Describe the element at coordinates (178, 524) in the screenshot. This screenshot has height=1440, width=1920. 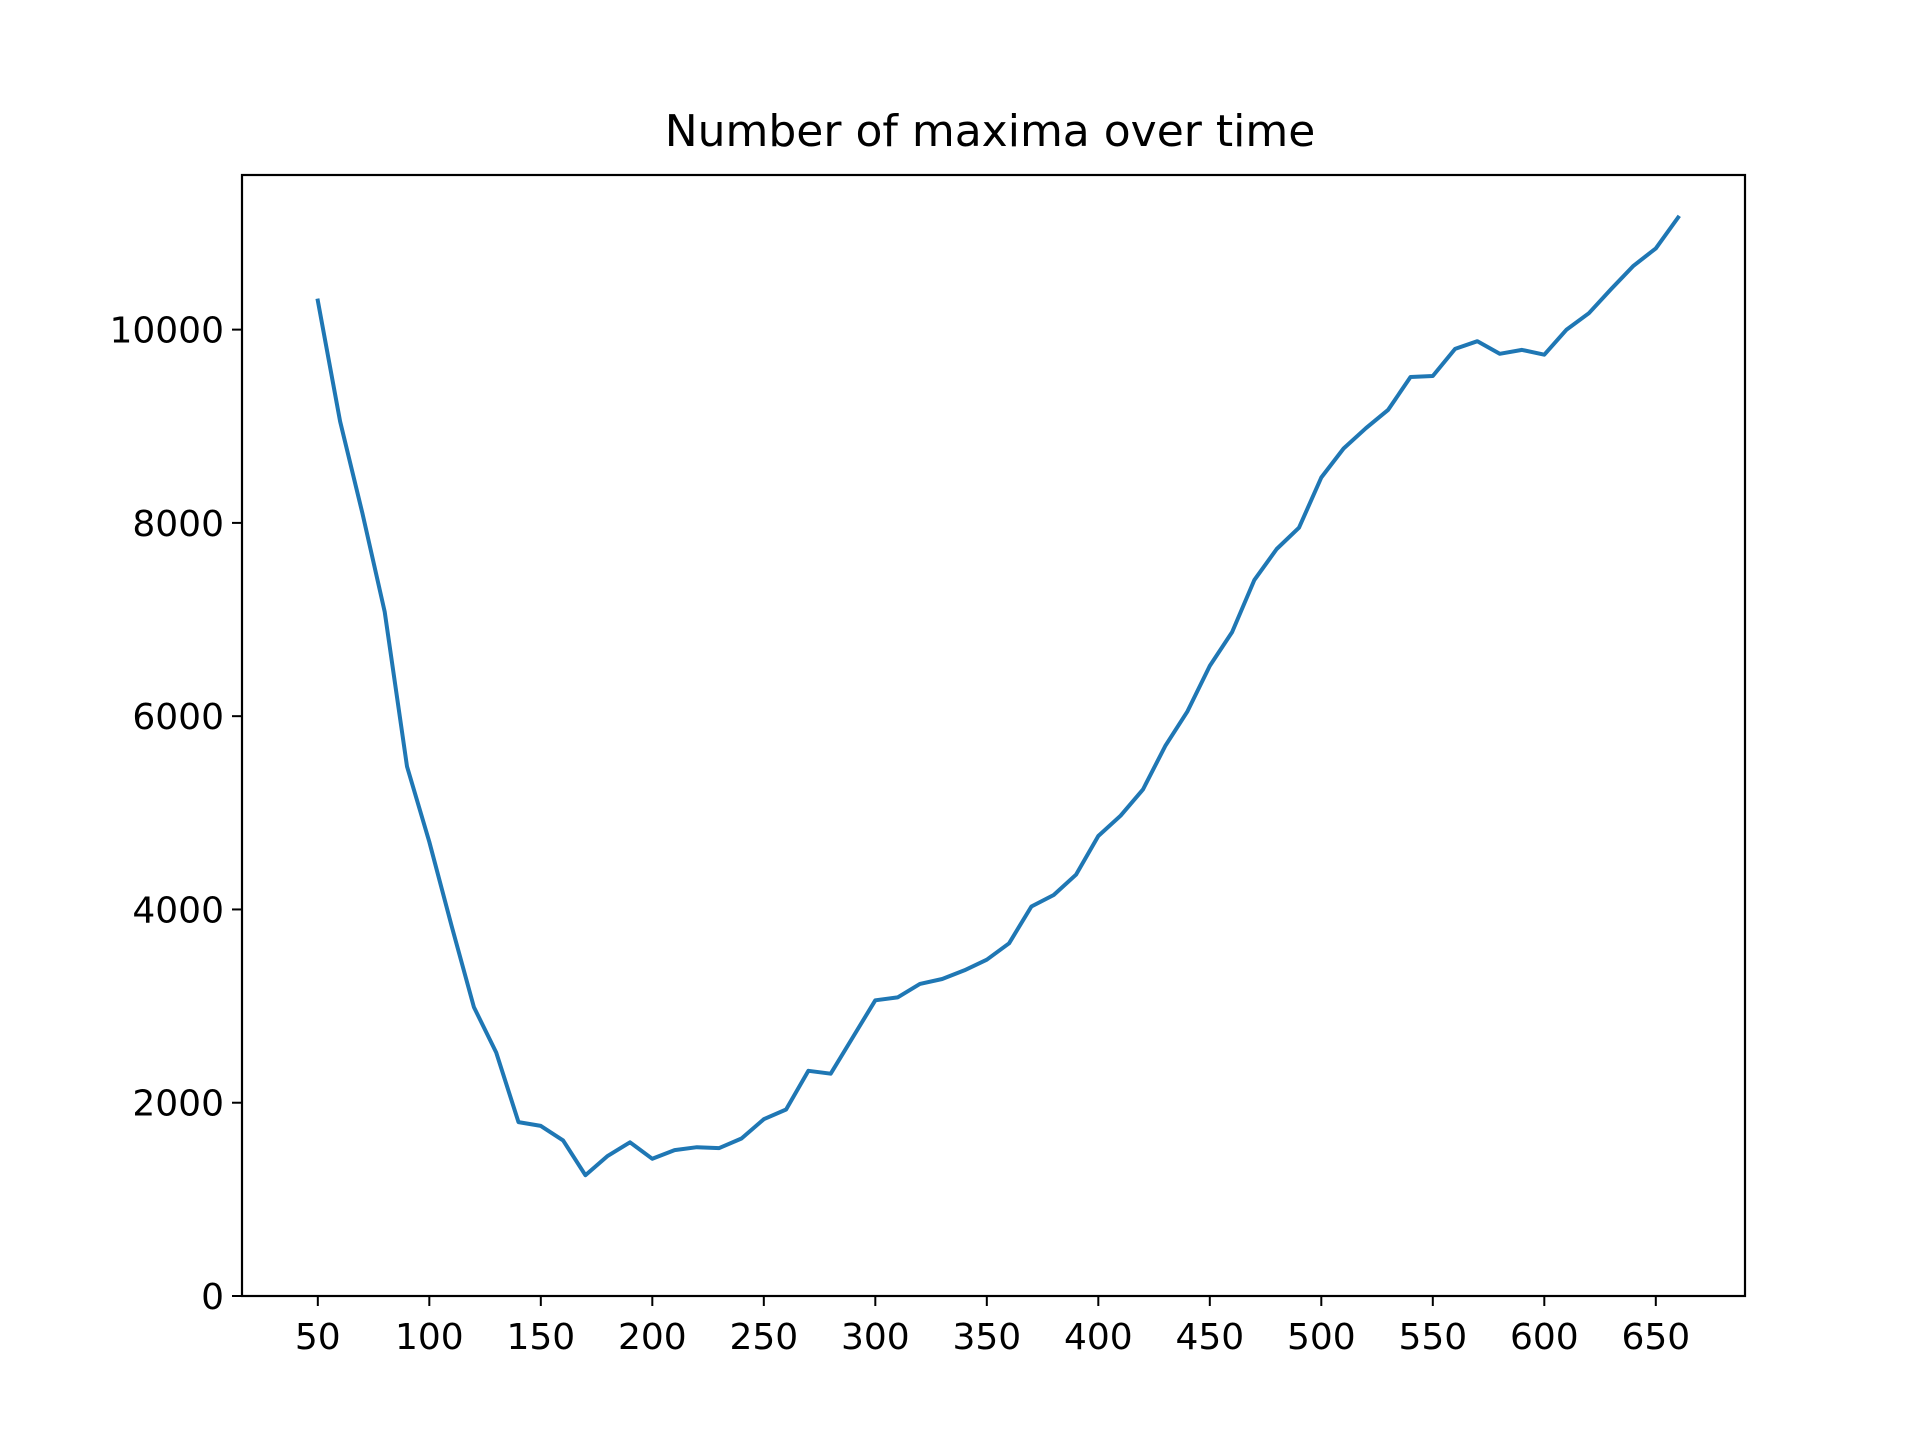
I see `y-tick-label: 8000` at that location.